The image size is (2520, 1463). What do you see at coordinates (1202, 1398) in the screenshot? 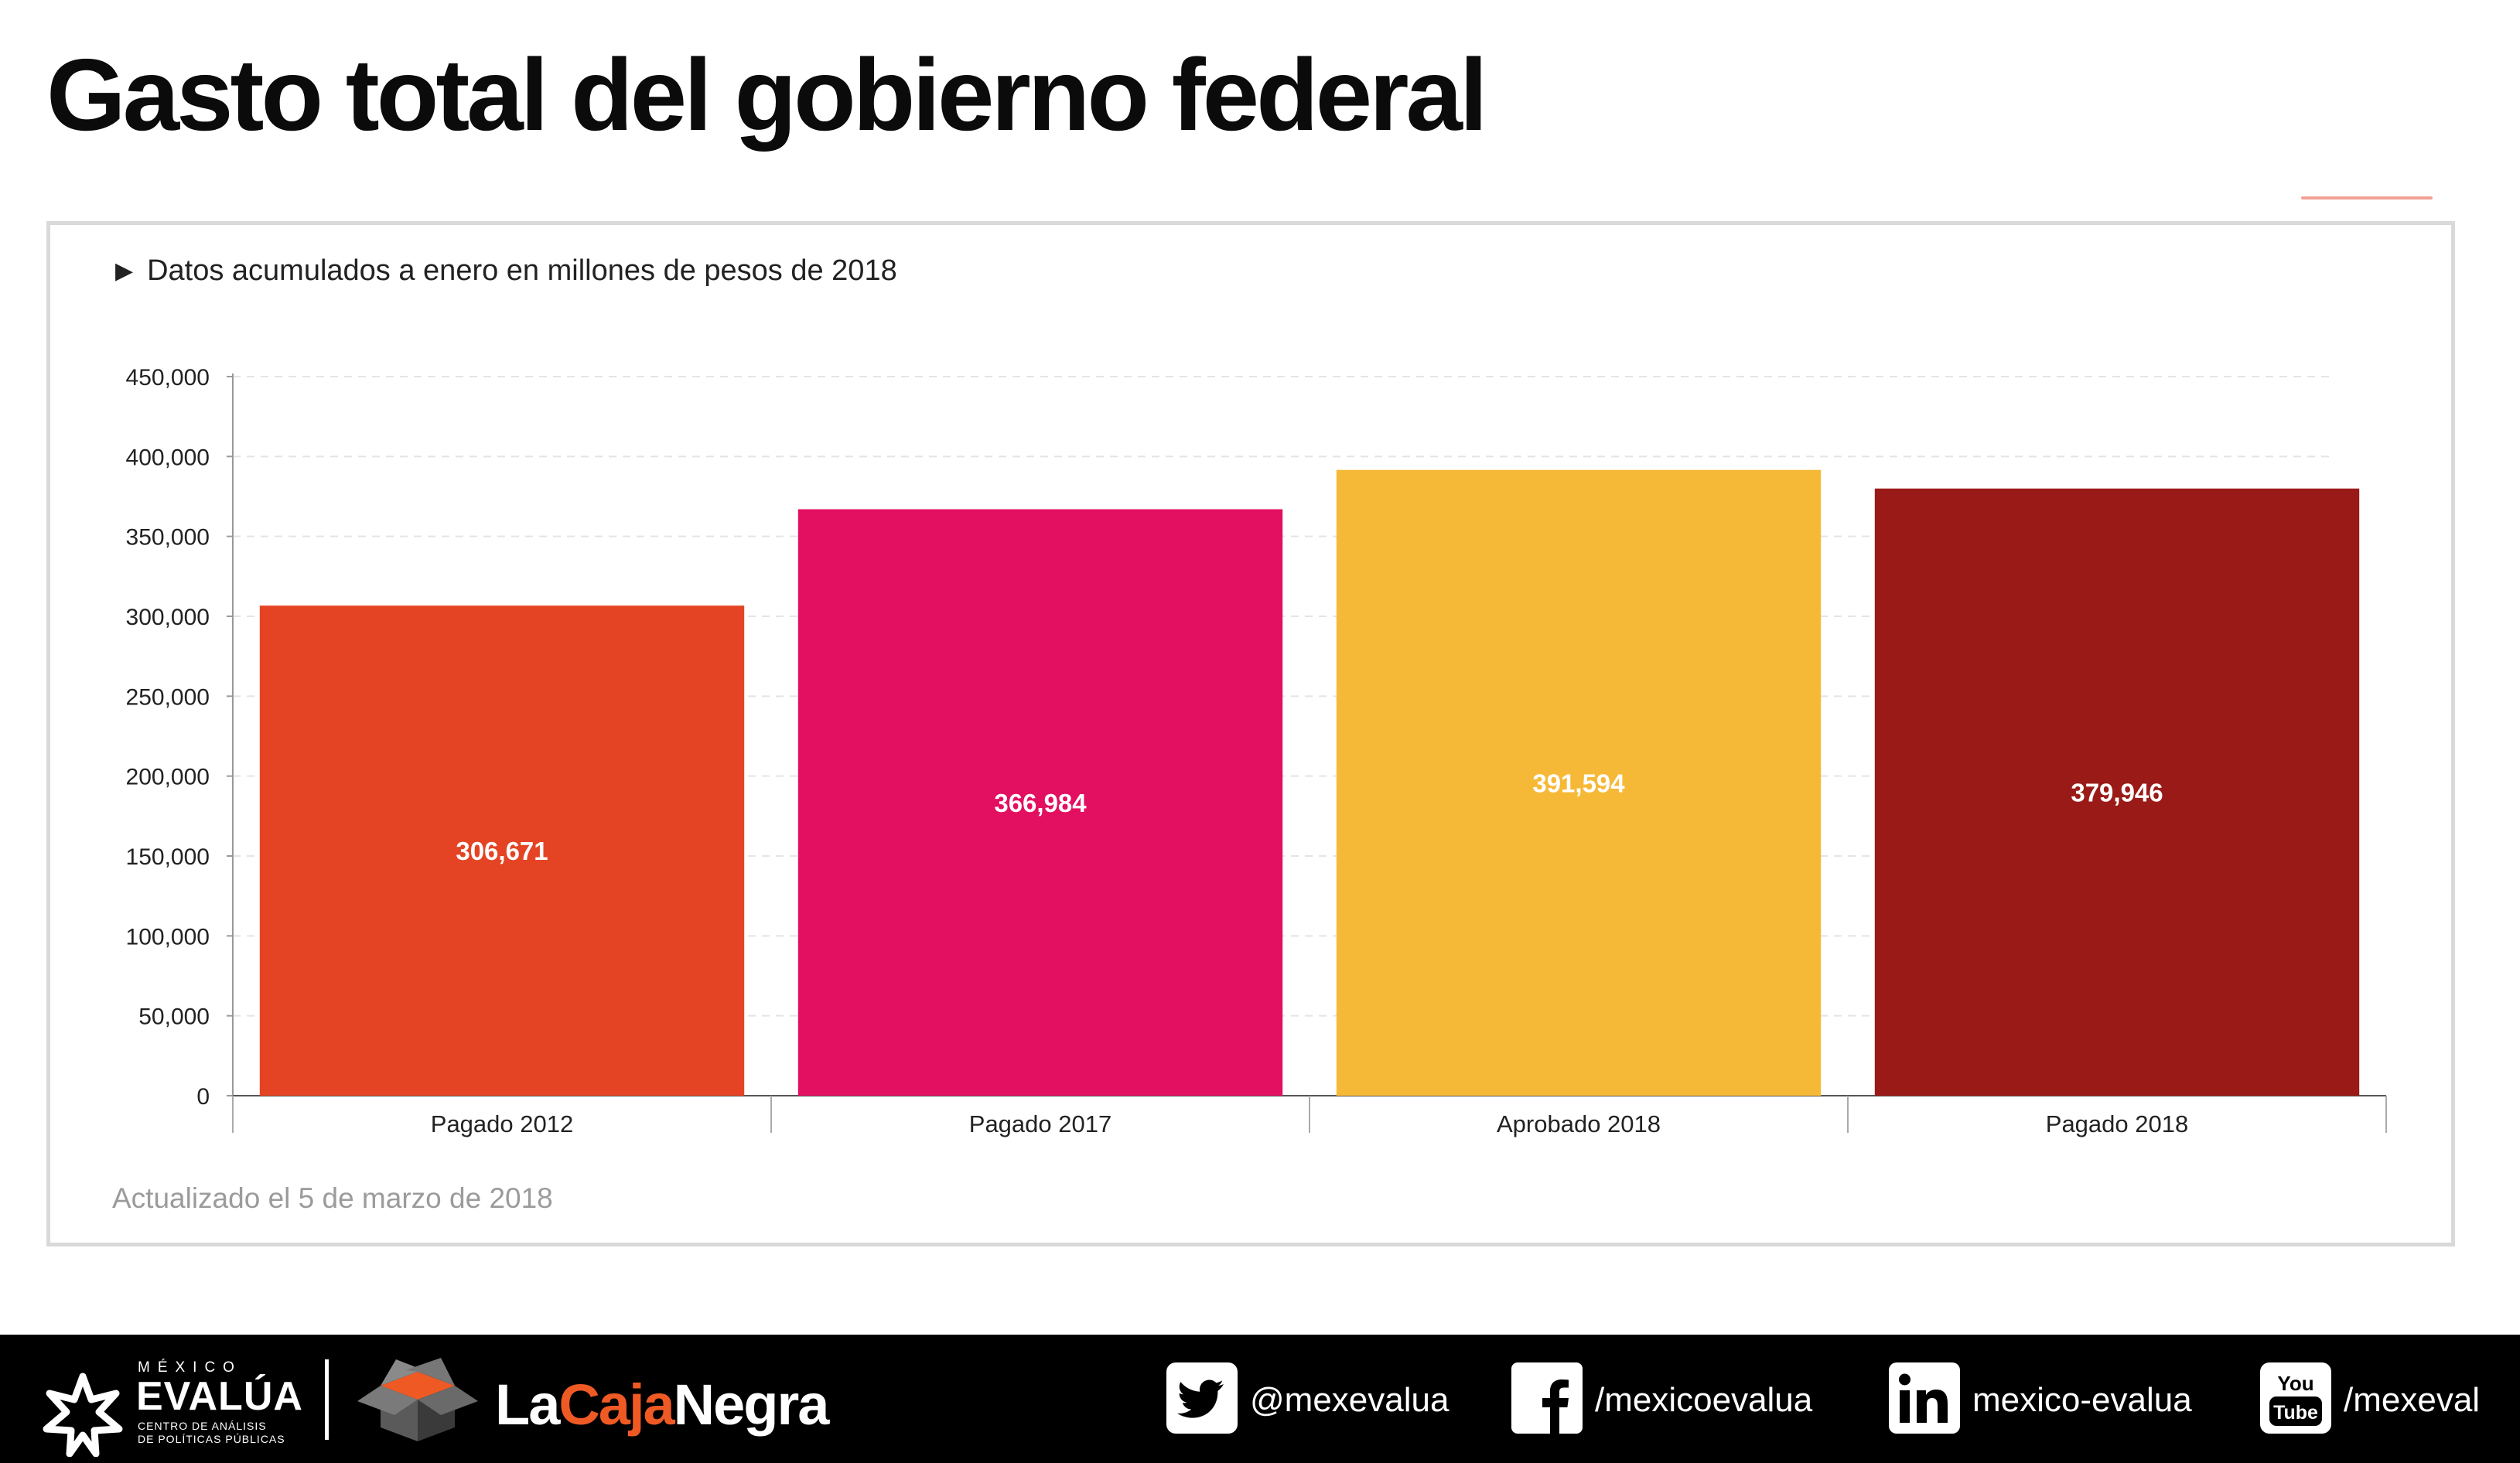
I see `twitter-icon` at bounding box center [1202, 1398].